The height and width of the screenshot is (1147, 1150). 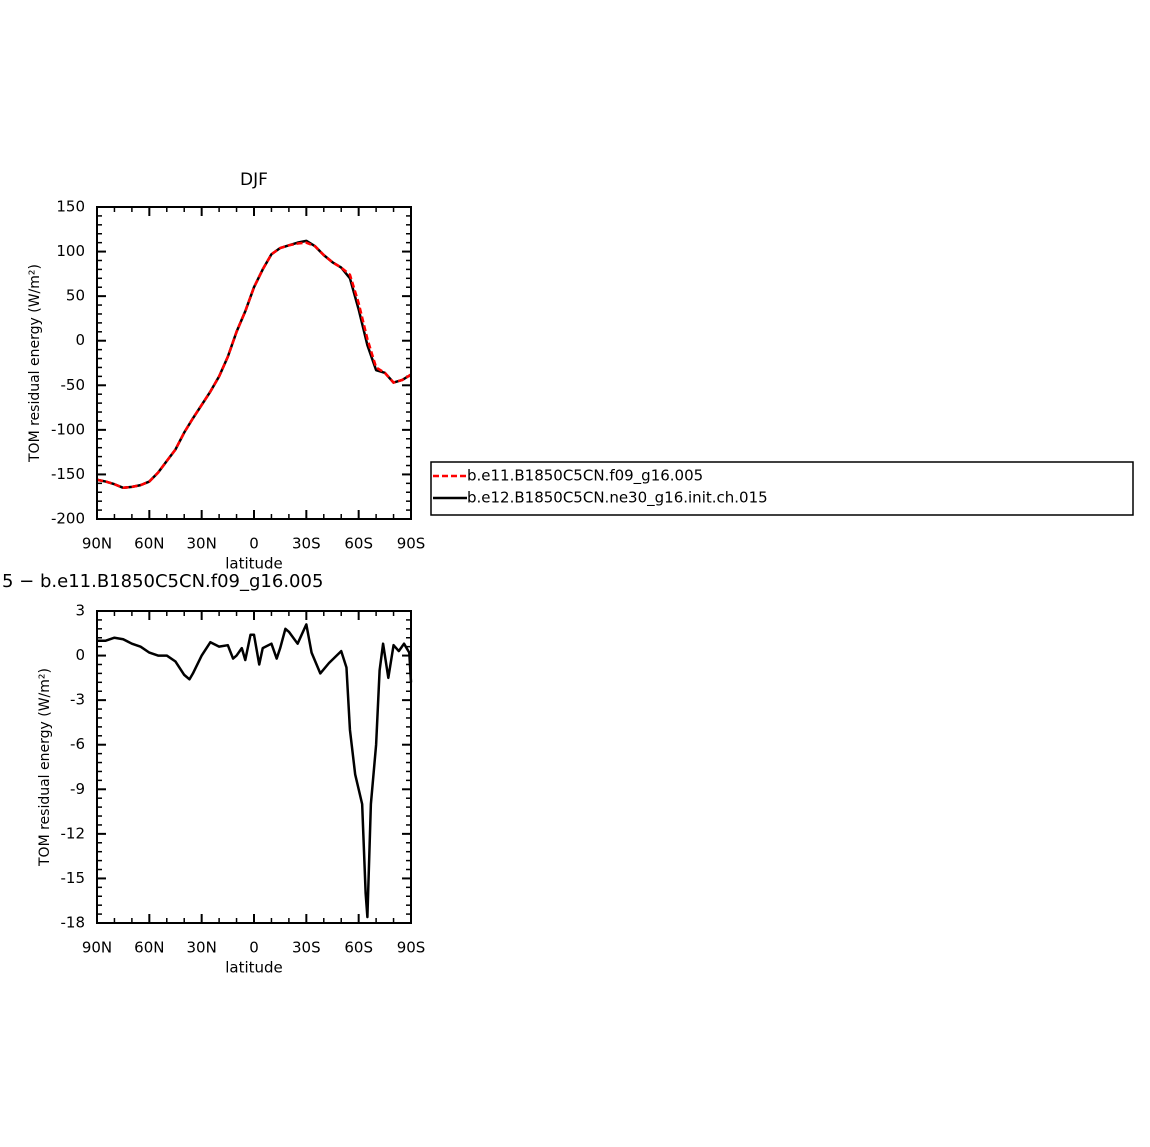 What do you see at coordinates (782, 488) in the screenshot?
I see `legend-box` at bounding box center [782, 488].